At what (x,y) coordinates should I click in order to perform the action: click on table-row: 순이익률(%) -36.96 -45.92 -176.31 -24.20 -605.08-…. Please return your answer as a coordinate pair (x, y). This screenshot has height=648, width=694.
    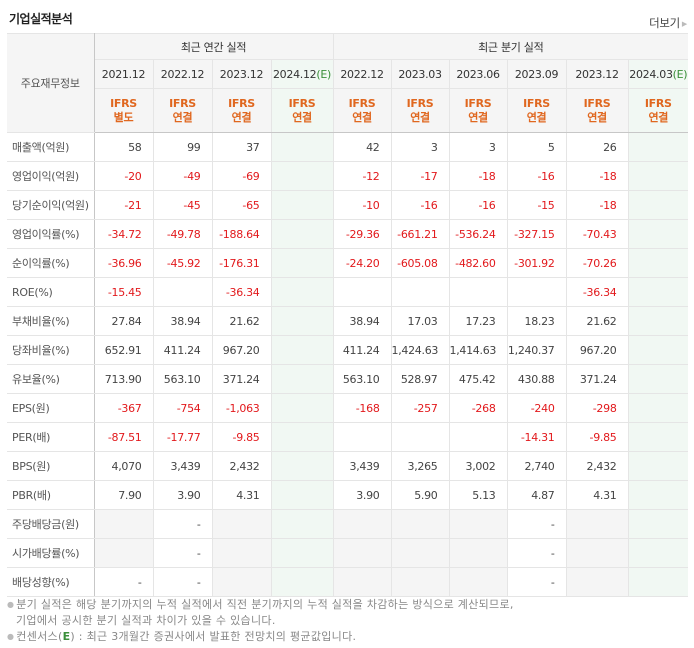
    Looking at the image, I should click on (348, 263).